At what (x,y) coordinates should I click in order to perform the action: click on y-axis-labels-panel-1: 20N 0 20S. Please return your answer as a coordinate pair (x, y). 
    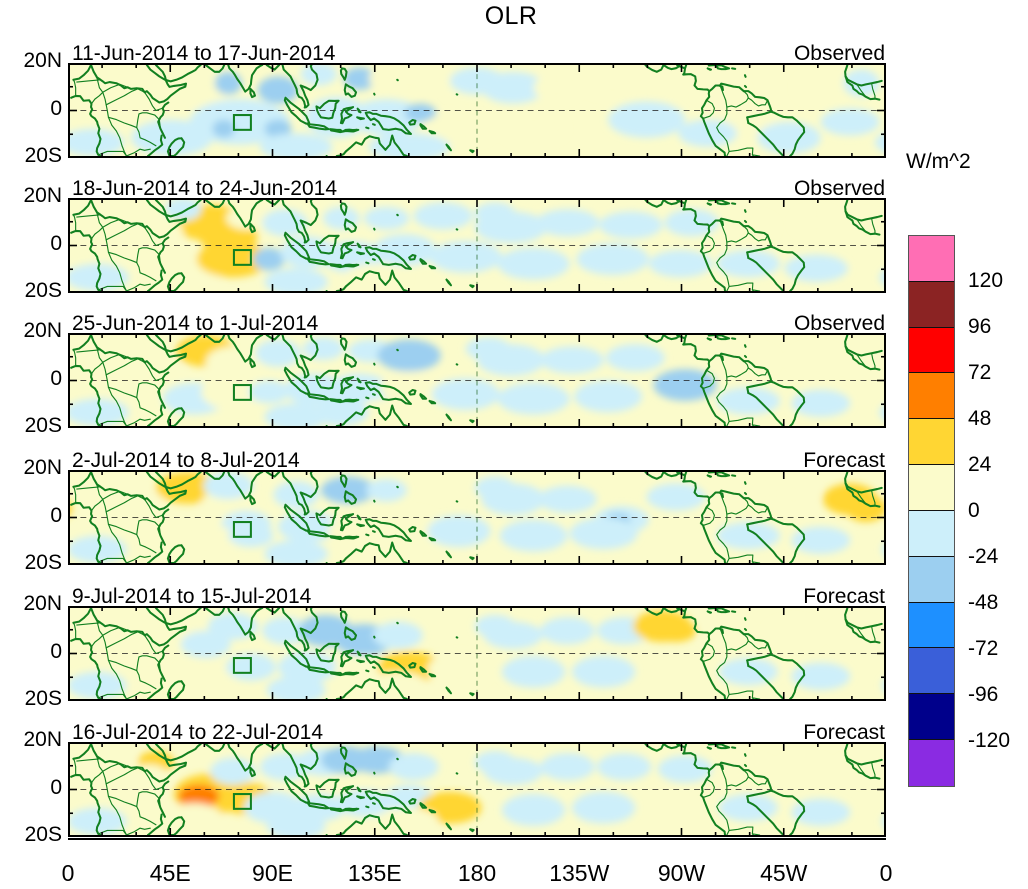
    Looking at the image, I should click on (31, 108).